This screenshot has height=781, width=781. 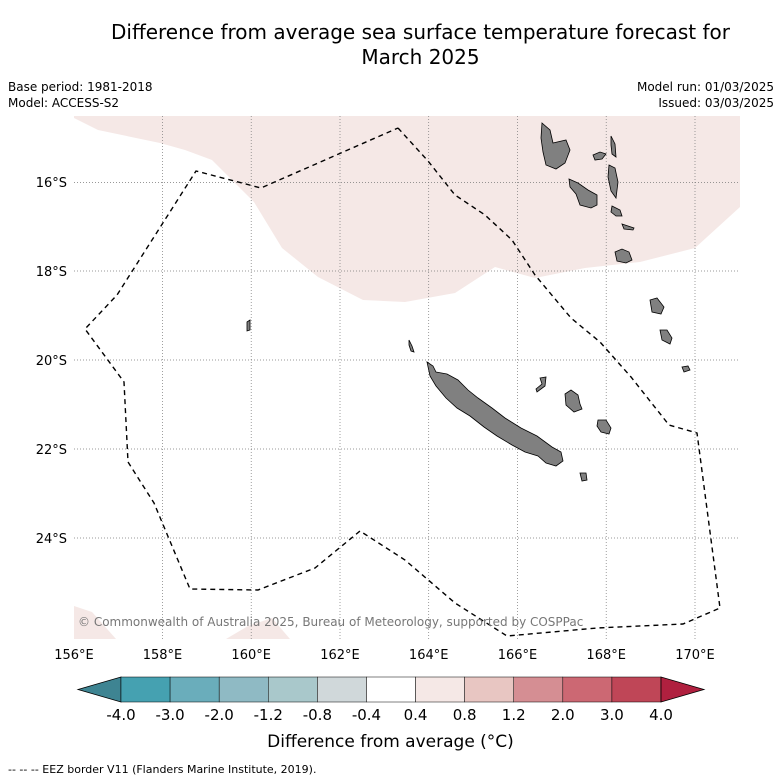 I want to click on epi-island, so click(x=616, y=211).